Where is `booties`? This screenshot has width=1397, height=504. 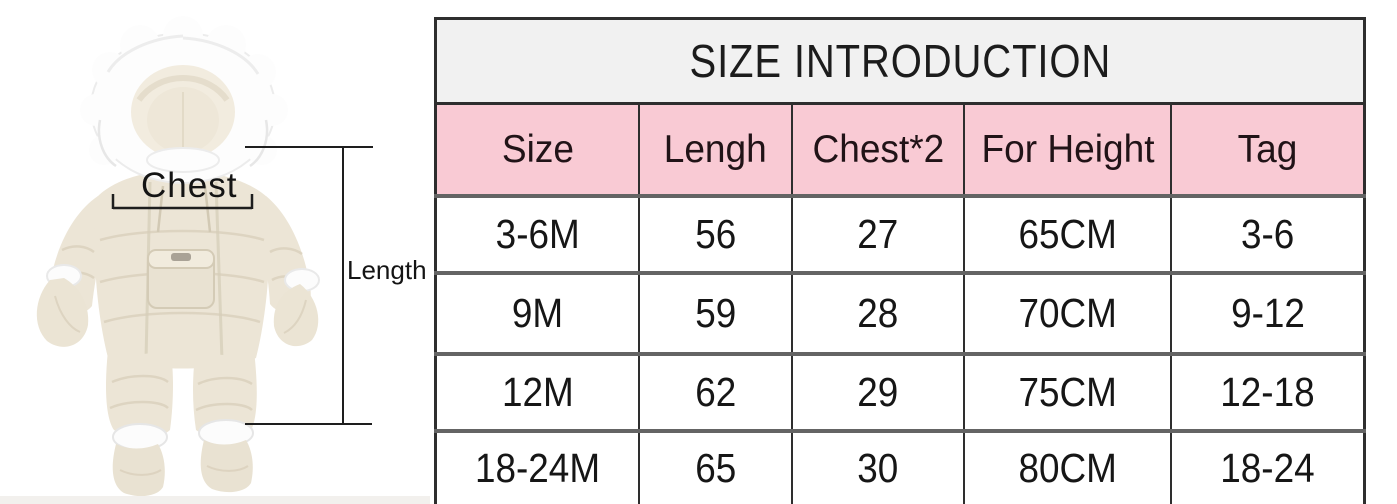
booties is located at coordinates (183, 458).